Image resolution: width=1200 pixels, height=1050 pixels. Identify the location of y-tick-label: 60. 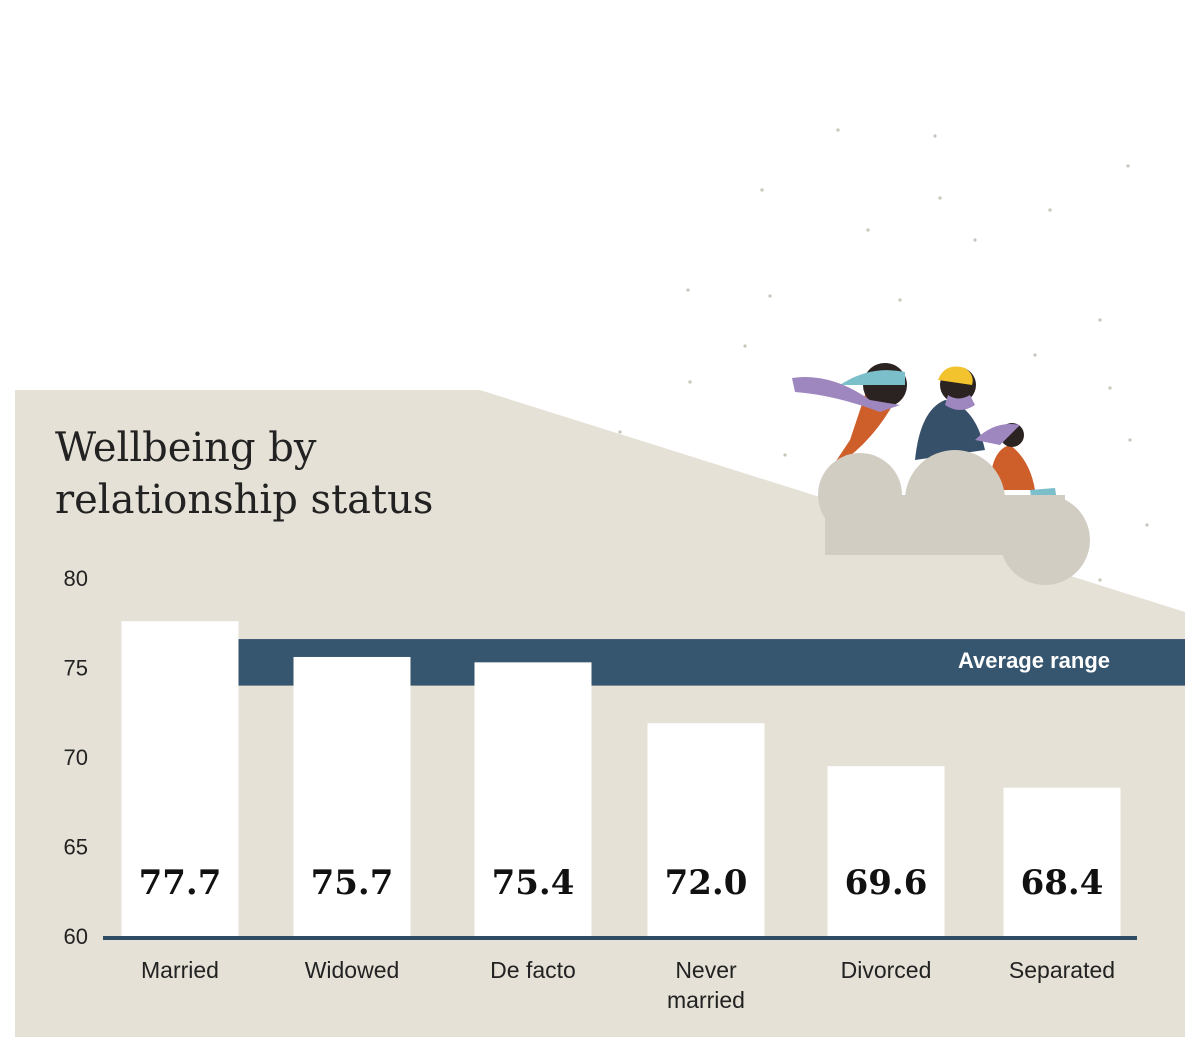
(76, 936).